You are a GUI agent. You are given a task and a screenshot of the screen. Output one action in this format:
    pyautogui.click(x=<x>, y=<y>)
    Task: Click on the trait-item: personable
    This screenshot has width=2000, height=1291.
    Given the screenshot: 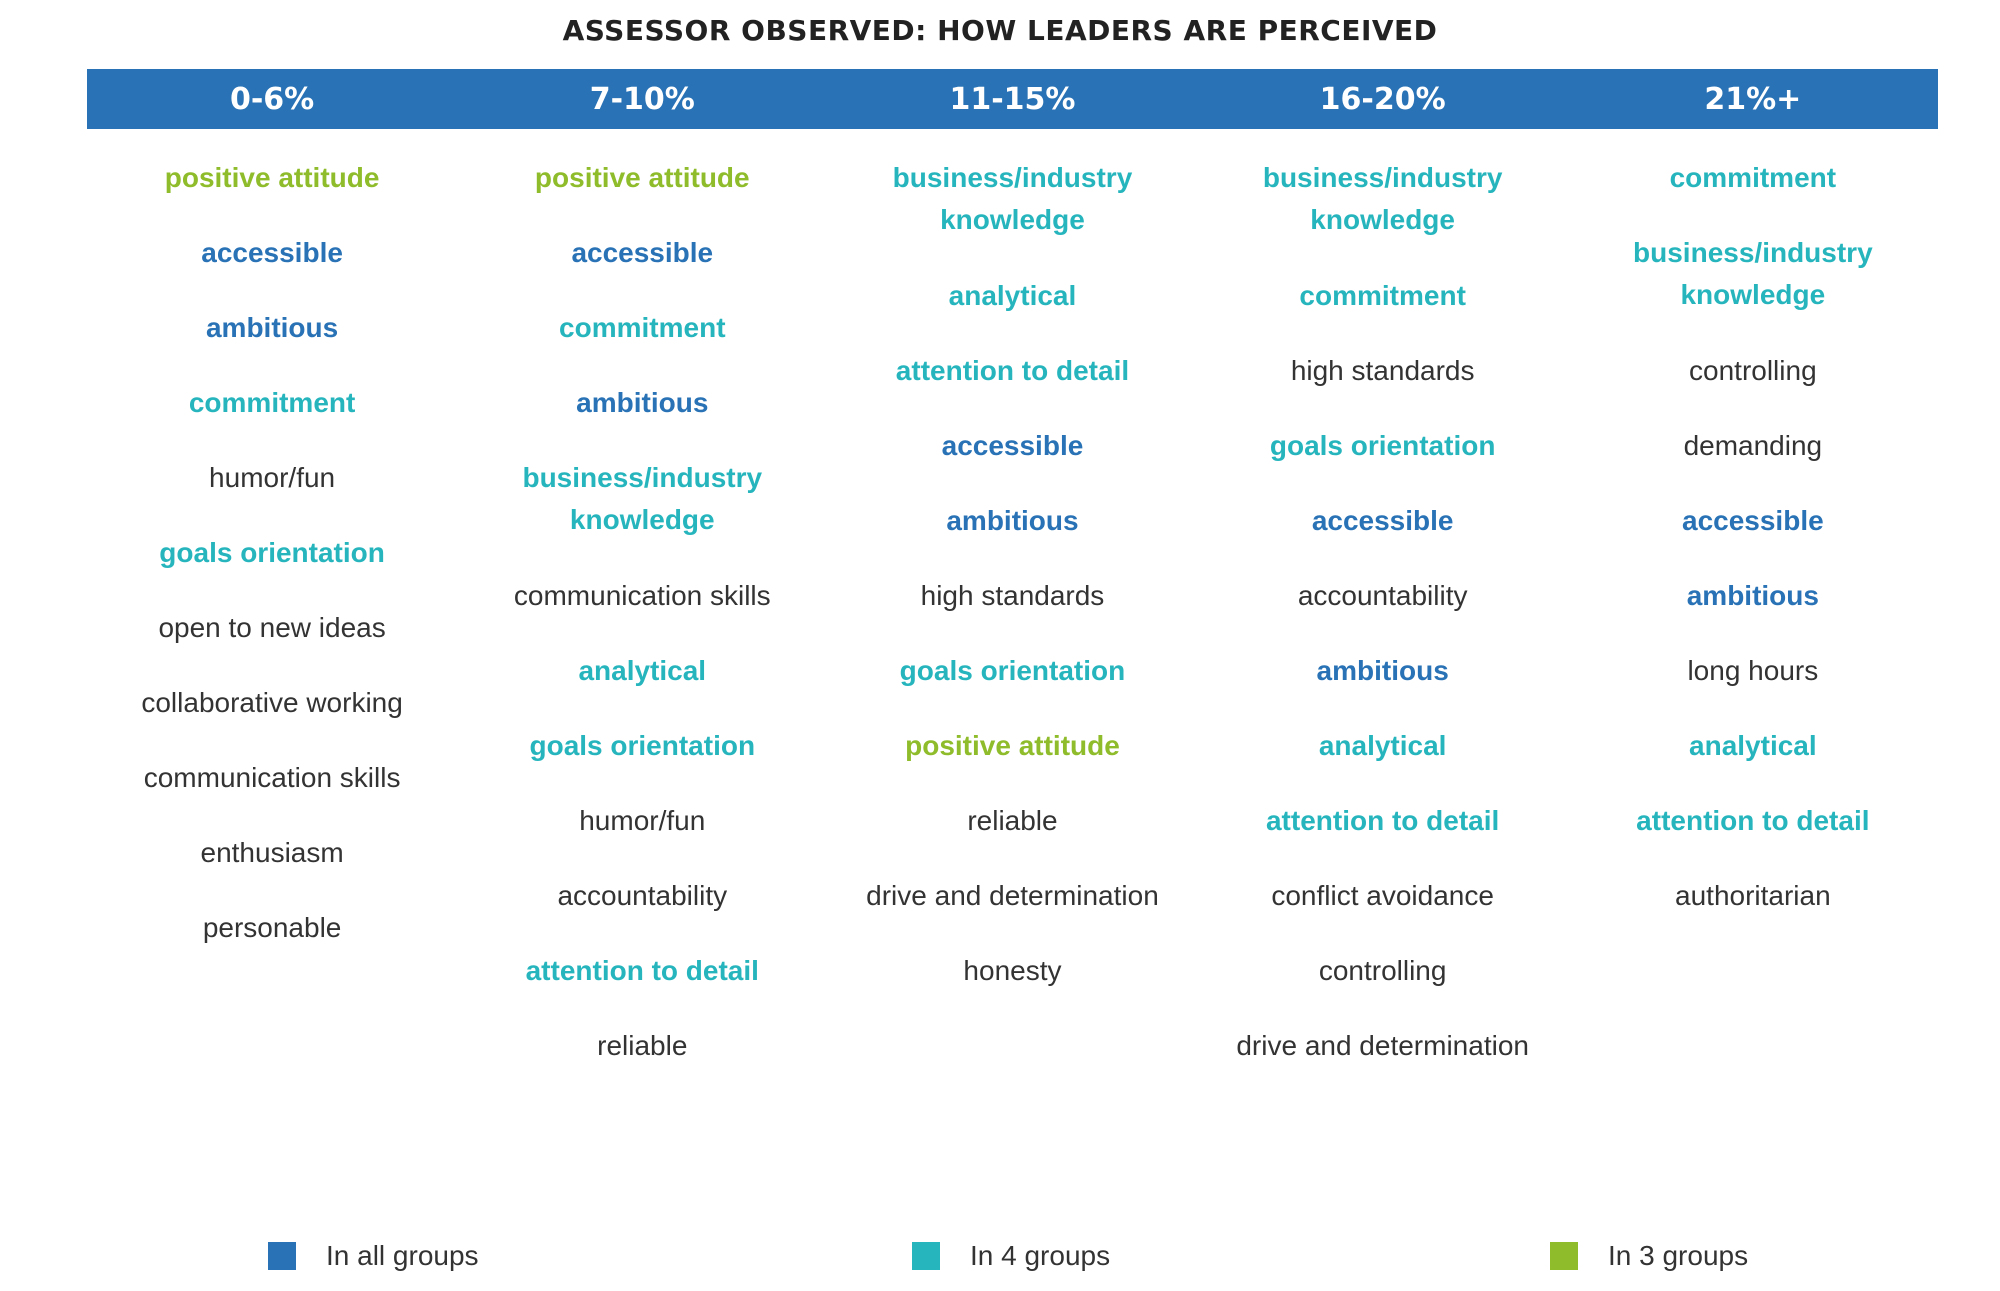 What is the action you would take?
    pyautogui.click(x=272, y=927)
    